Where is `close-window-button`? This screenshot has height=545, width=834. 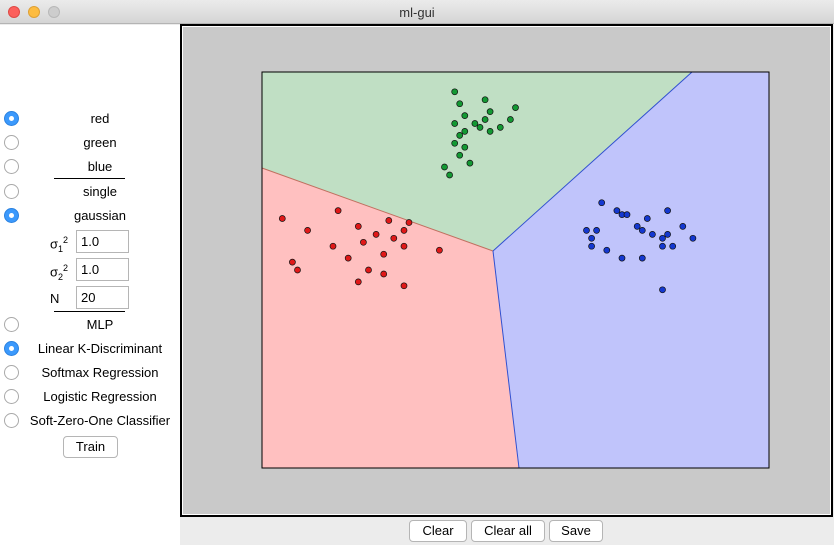
close-window-button is located at coordinates (14, 12).